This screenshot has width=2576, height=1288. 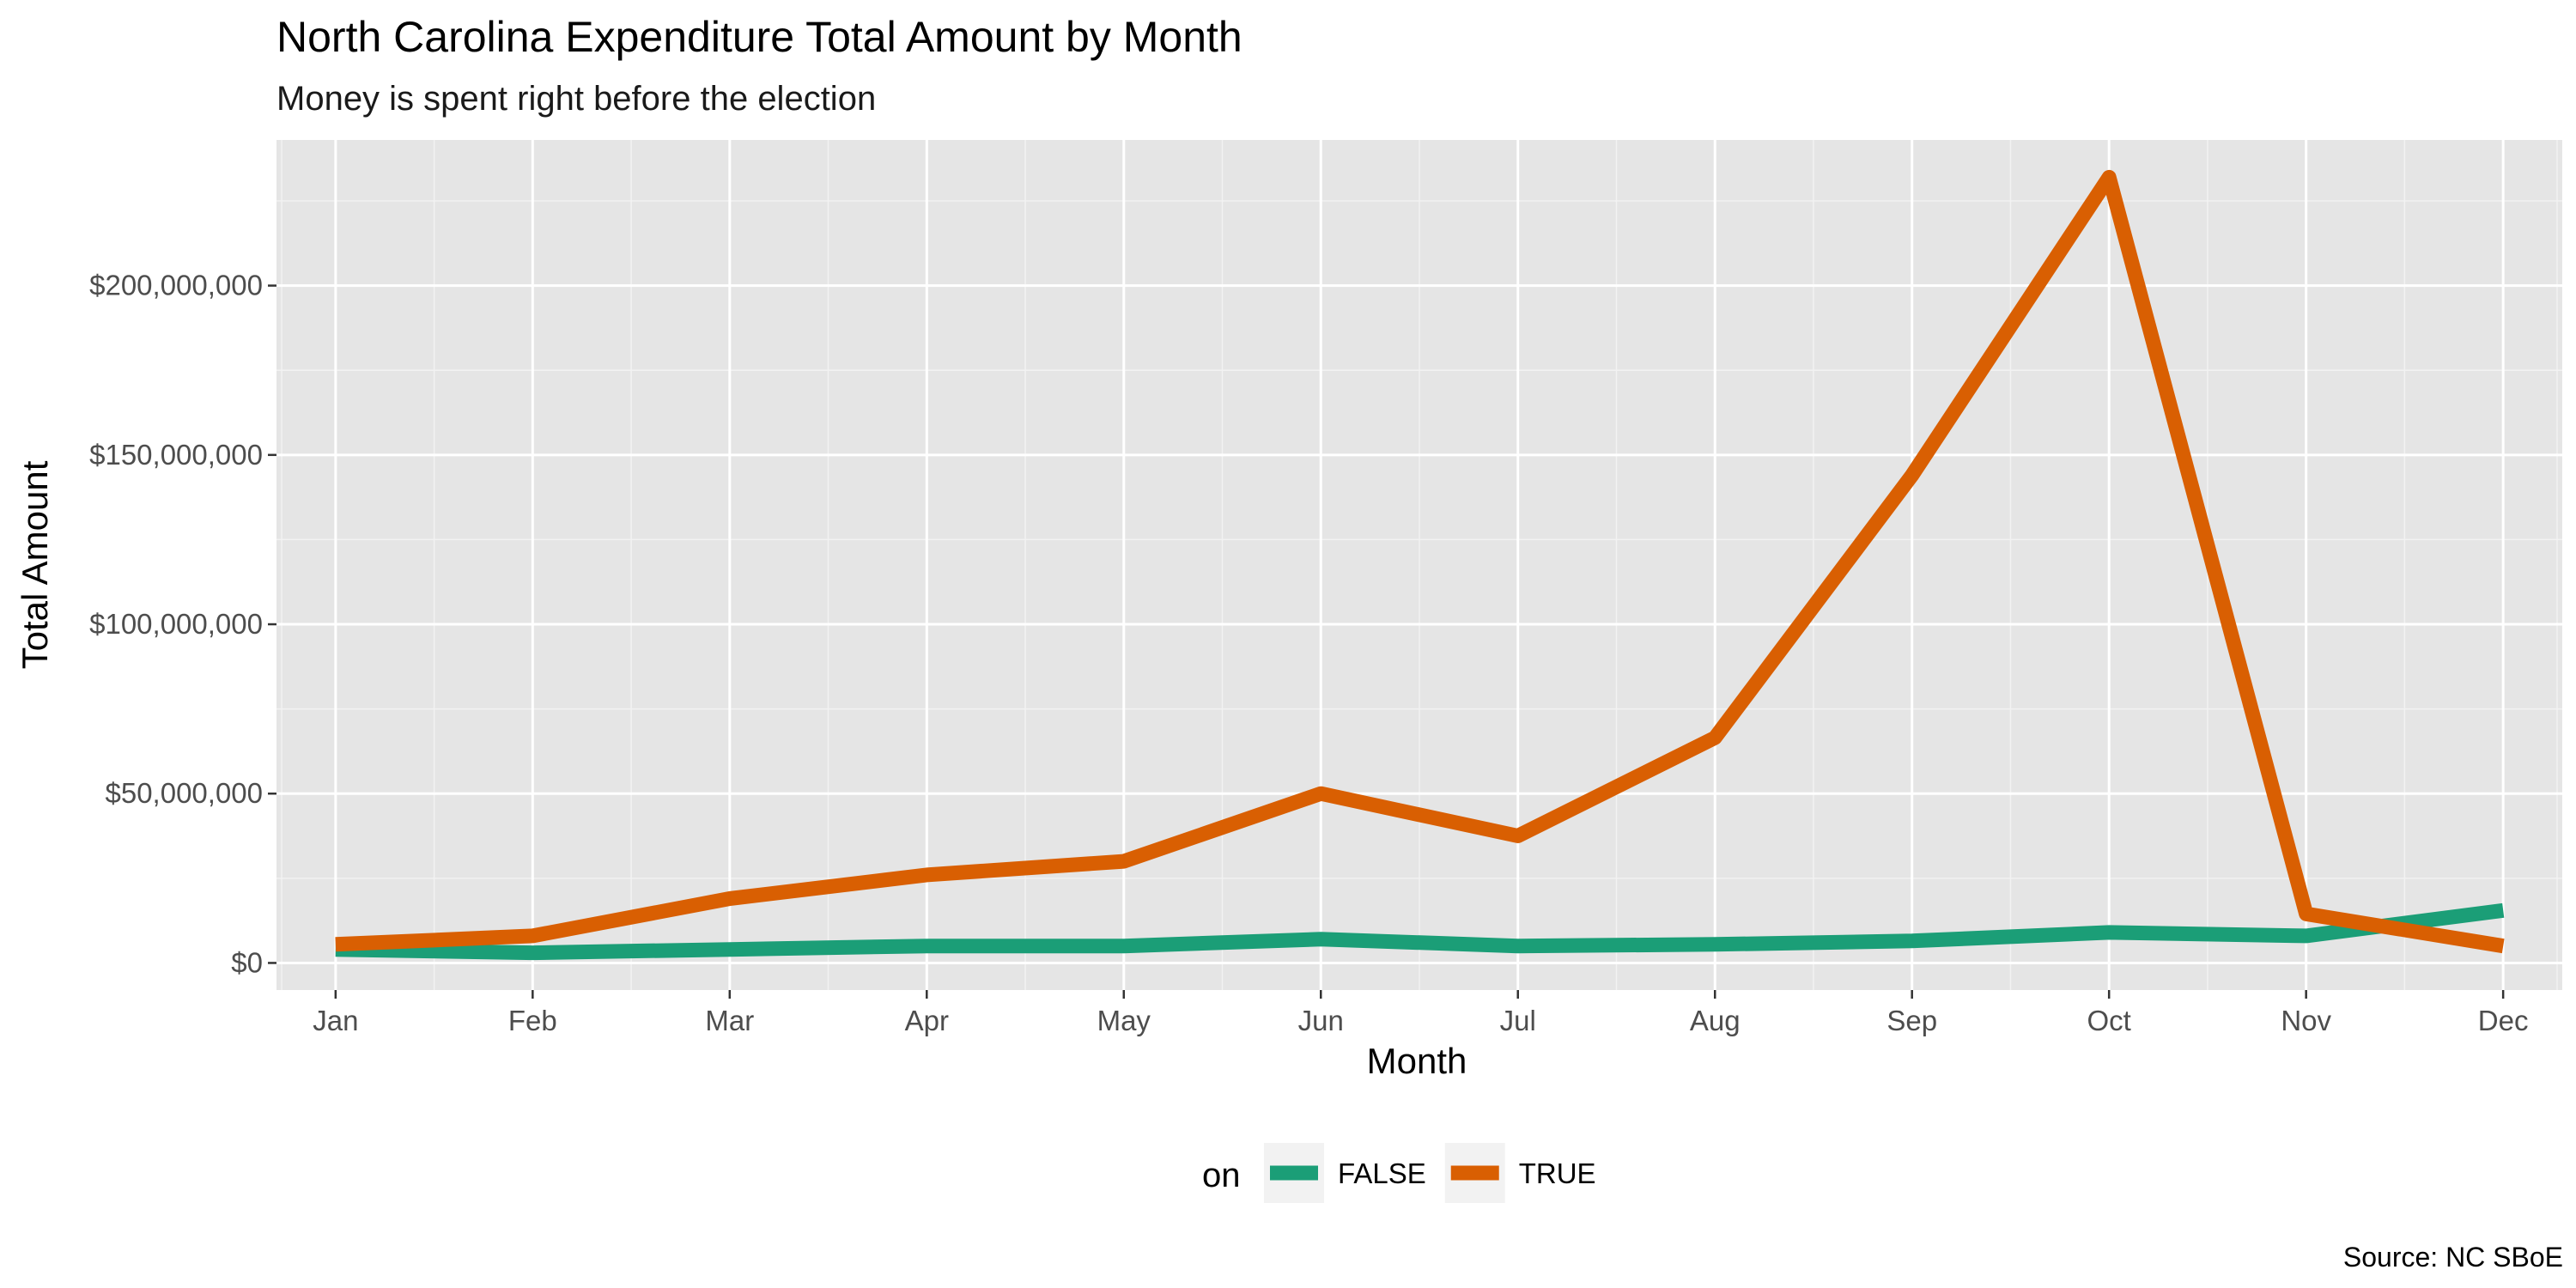 What do you see at coordinates (247, 962) in the screenshot?
I see `y-tick-label: $0` at bounding box center [247, 962].